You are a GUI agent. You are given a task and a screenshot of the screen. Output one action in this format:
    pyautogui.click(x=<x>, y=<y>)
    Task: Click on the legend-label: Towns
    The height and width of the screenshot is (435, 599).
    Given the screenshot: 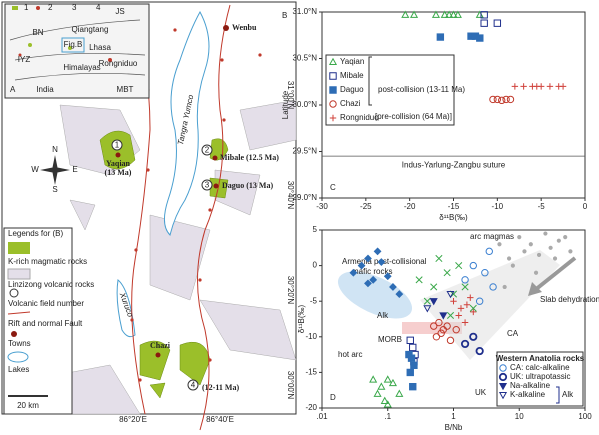 What is the action you would take?
    pyautogui.click(x=19, y=343)
    